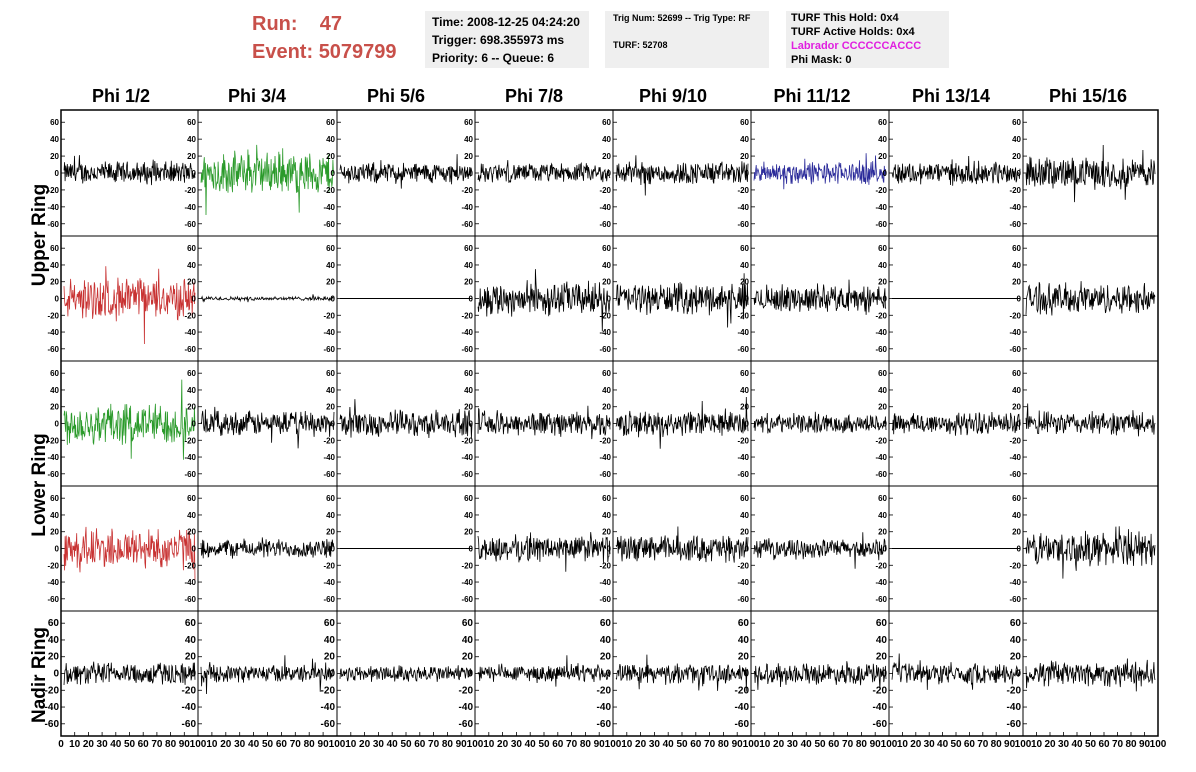  What do you see at coordinates (813, 173) in the screenshot?
I see `panel-r1-c6: 60 40 20 0 -20 -40 -60` at bounding box center [813, 173].